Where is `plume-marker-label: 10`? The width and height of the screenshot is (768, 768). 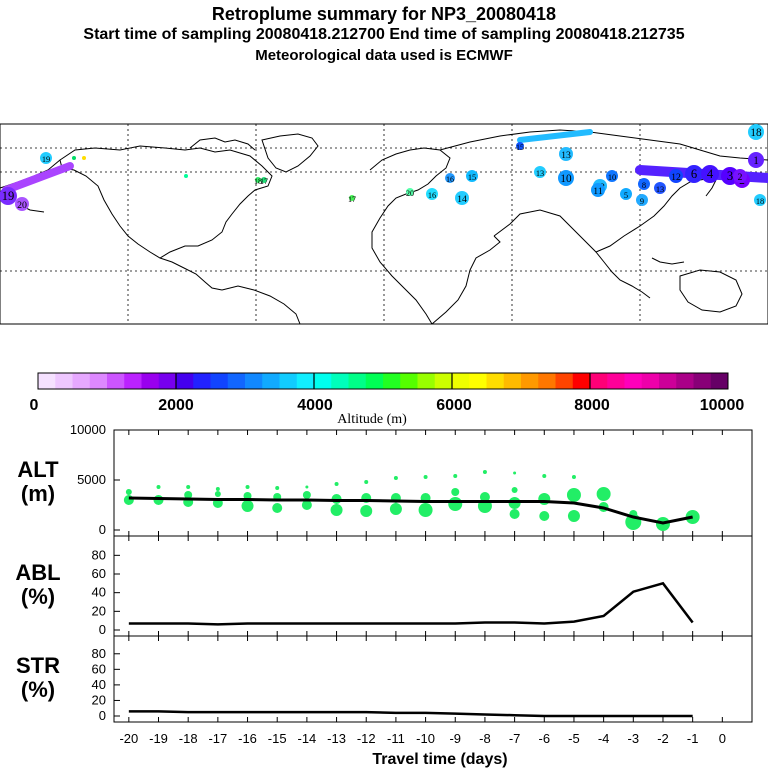 plume-marker-label: 10 is located at coordinates (566, 179).